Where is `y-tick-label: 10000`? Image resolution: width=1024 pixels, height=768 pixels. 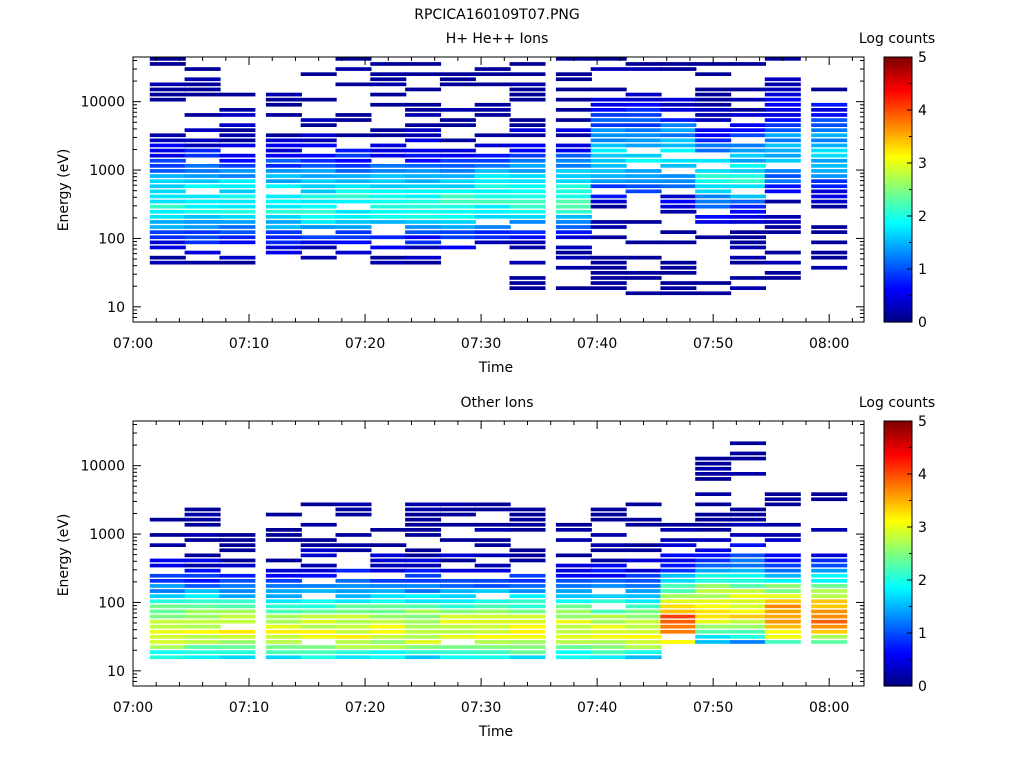 y-tick-label: 10000 is located at coordinates (102, 103).